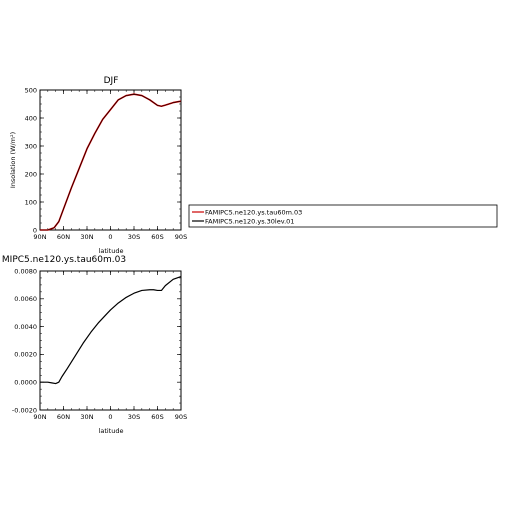 The image size is (509, 508). I want to click on panel1-xtick-label: 60N, so click(63, 237).